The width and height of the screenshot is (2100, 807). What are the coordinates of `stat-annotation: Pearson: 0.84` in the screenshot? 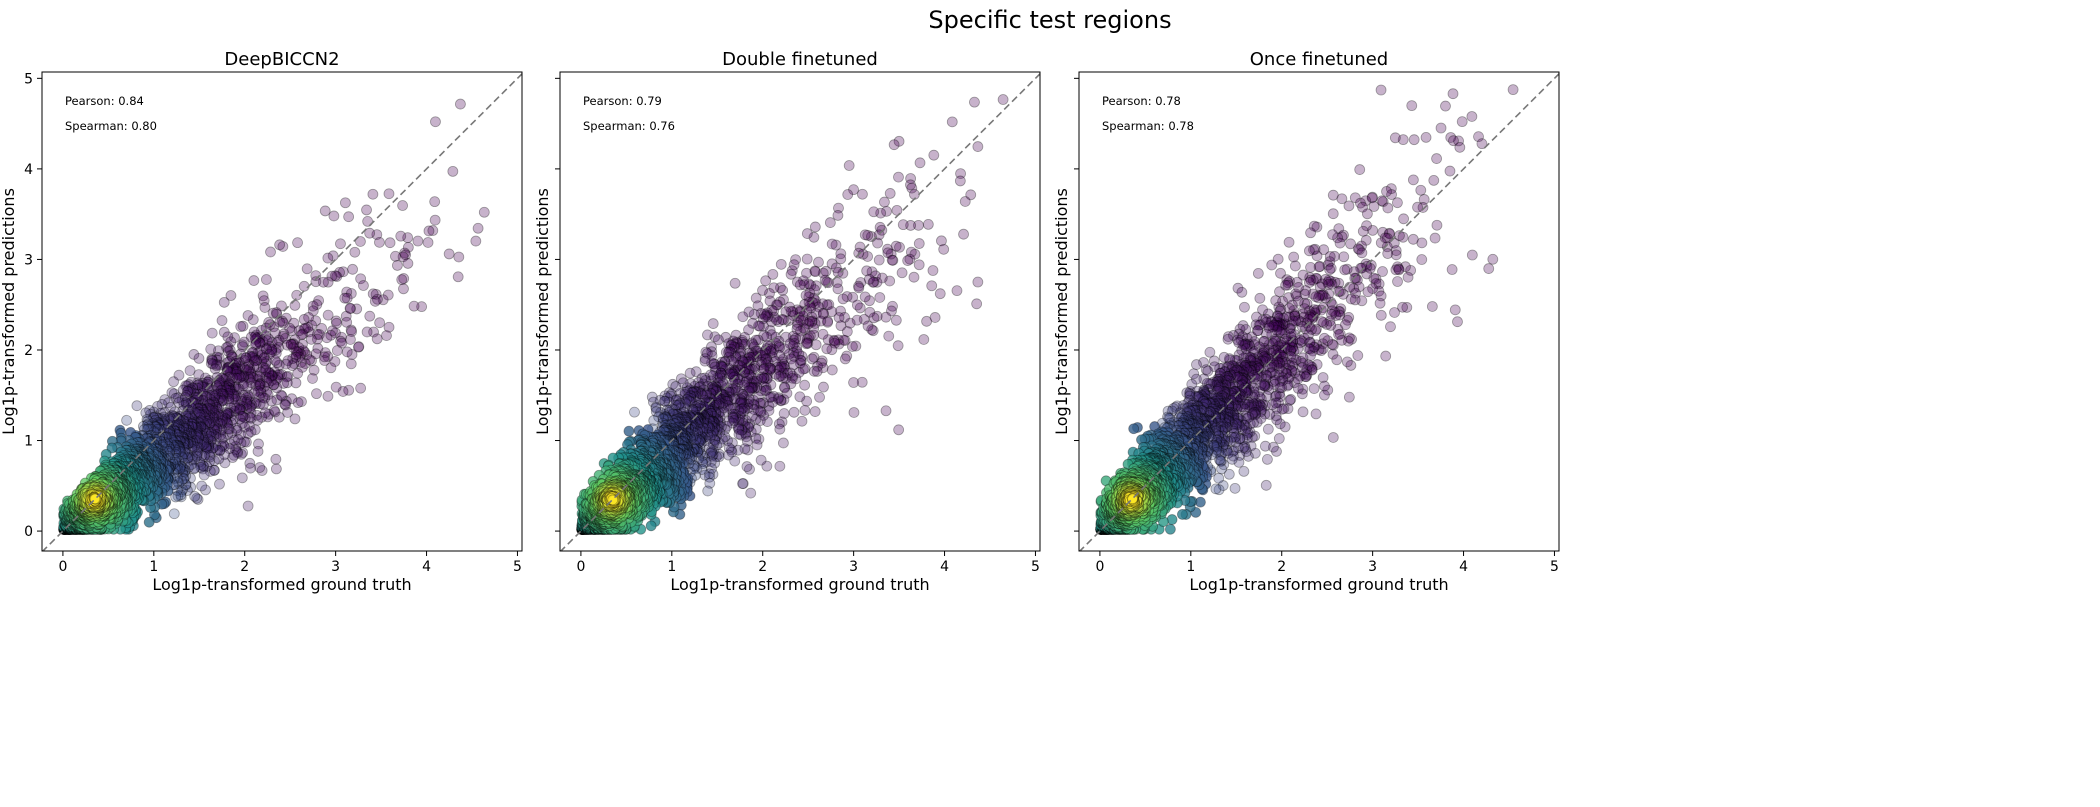 It's located at (104, 101).